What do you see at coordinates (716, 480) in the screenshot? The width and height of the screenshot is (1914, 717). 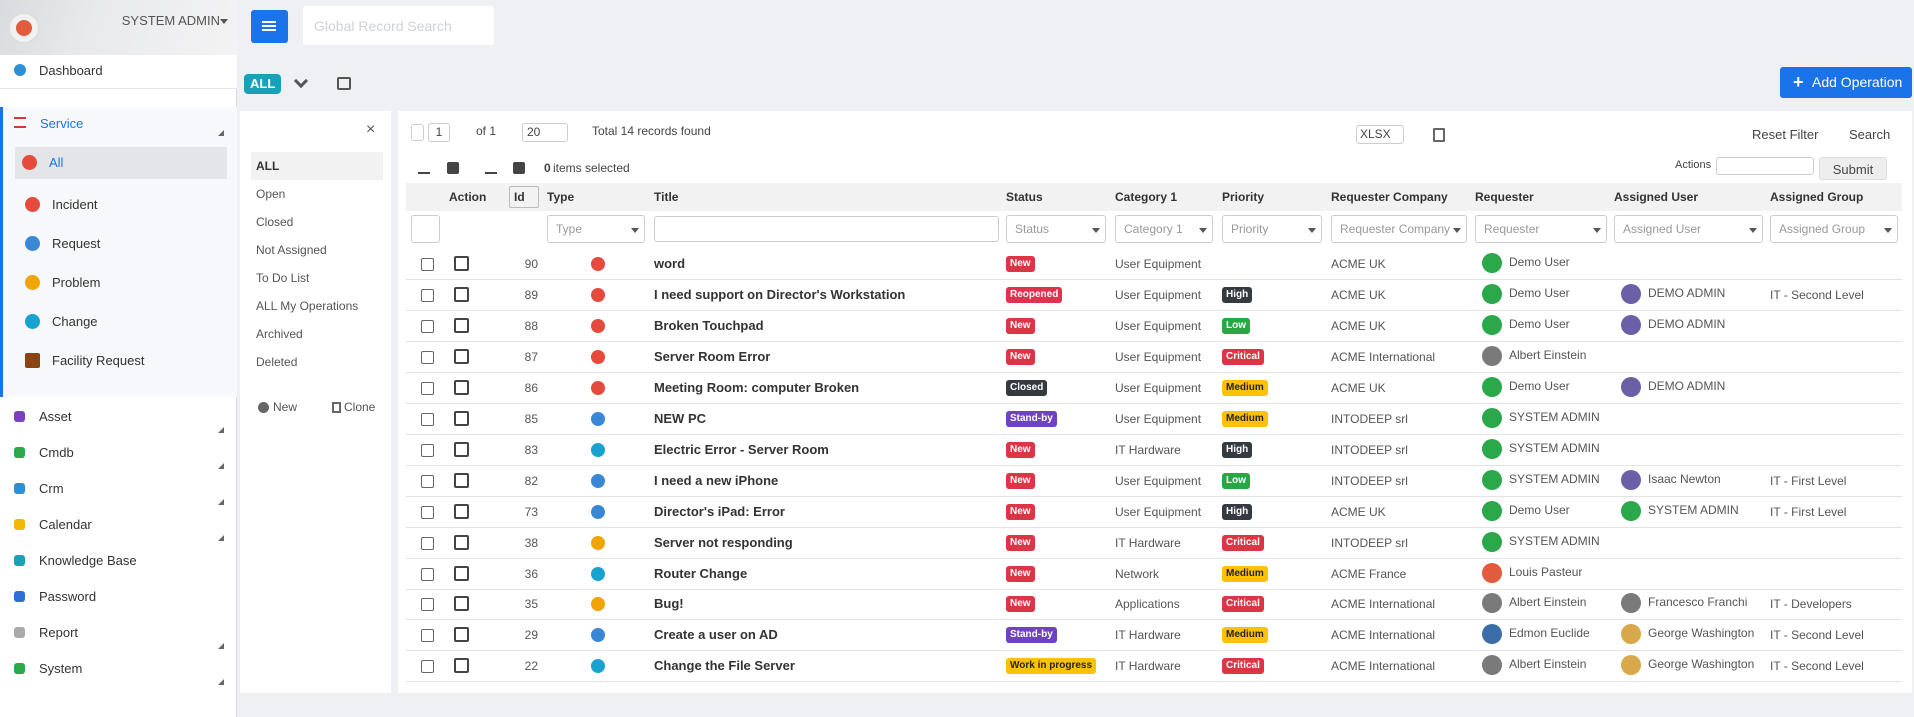 I see `record-title: I need a new iPhone` at bounding box center [716, 480].